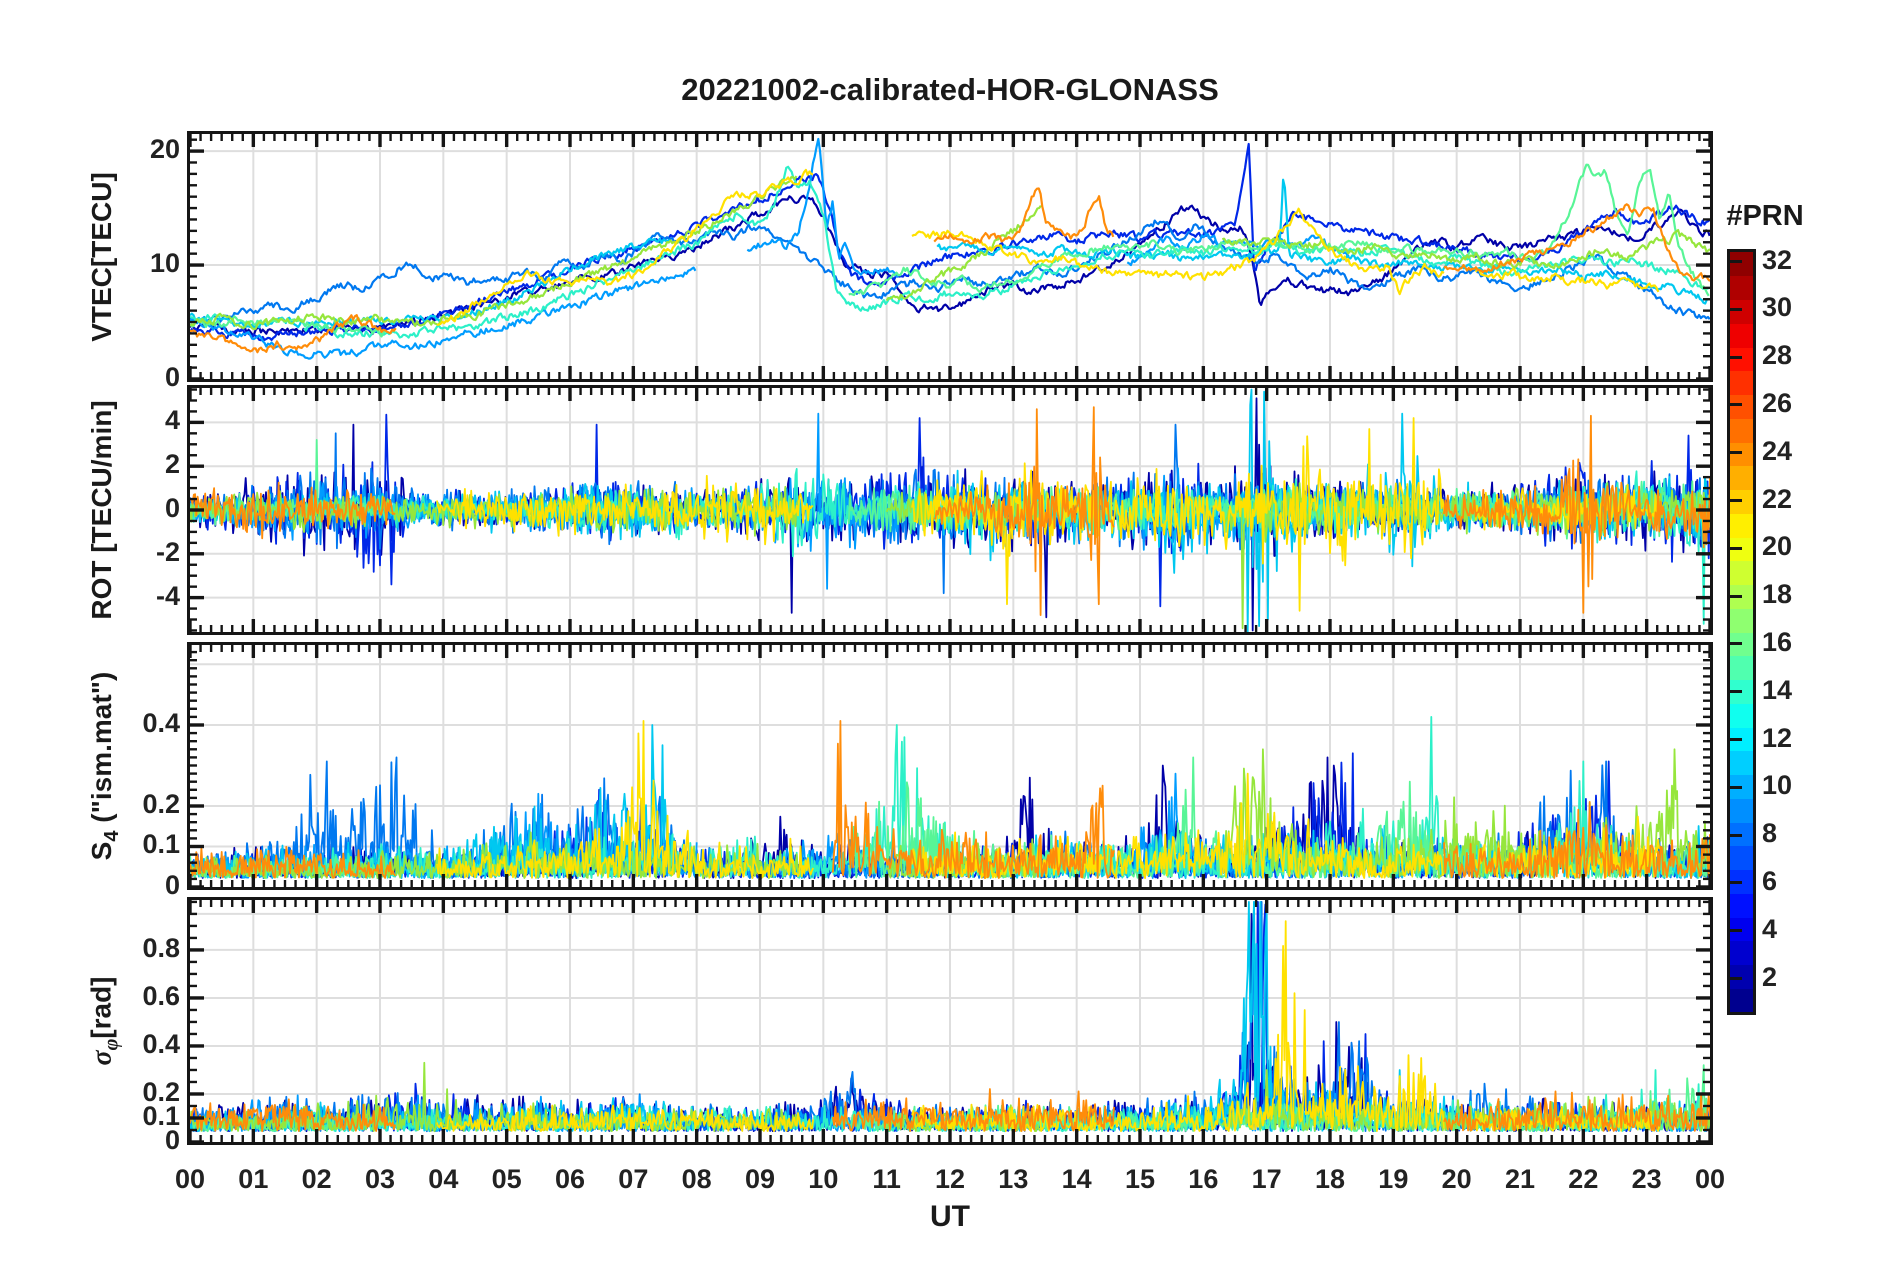  Describe the element at coordinates (102, 1058) in the screenshot. I see `y-axis-label-part: σ` at that location.